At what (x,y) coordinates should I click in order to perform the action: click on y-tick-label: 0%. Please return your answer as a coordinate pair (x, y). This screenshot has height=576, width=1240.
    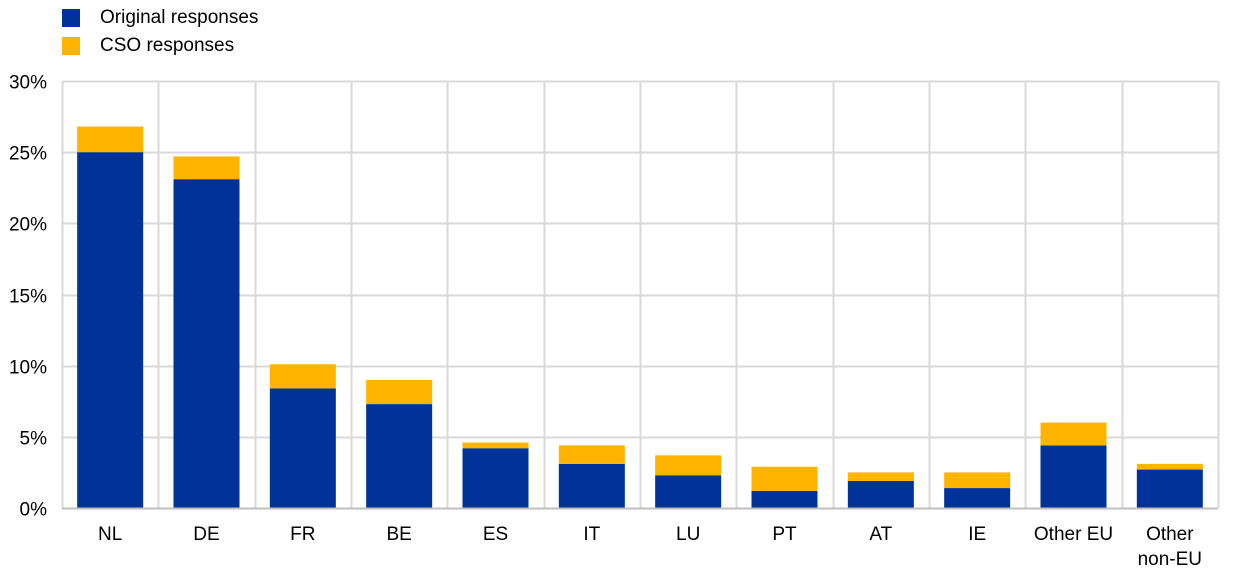
    Looking at the image, I should click on (34, 510).